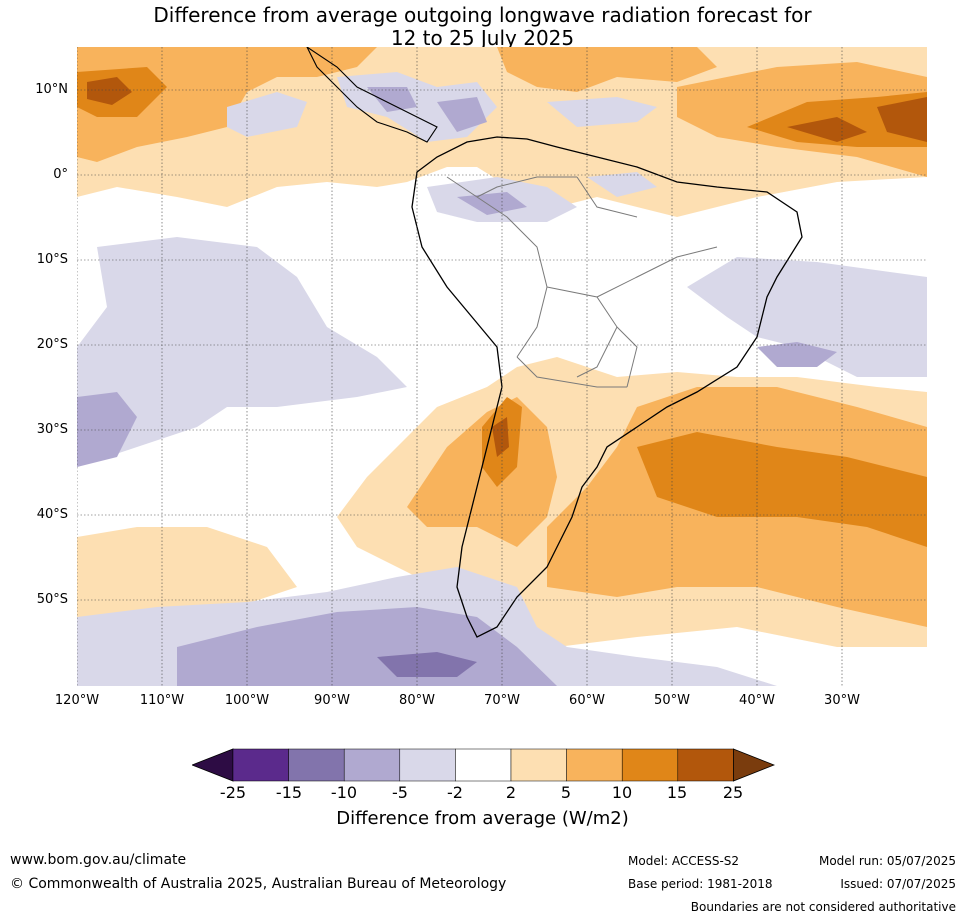  Describe the element at coordinates (898, 884) in the screenshot. I see `issued-text: Issued: 07/07/2025` at that location.